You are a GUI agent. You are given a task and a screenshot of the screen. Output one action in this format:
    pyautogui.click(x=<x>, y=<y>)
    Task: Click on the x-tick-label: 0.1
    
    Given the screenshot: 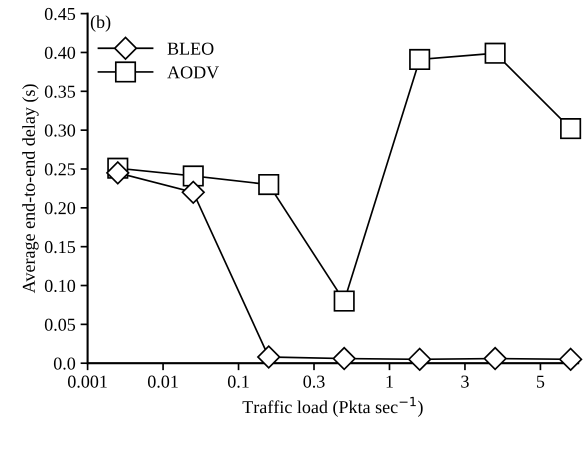 What is the action you would take?
    pyautogui.click(x=238, y=382)
    